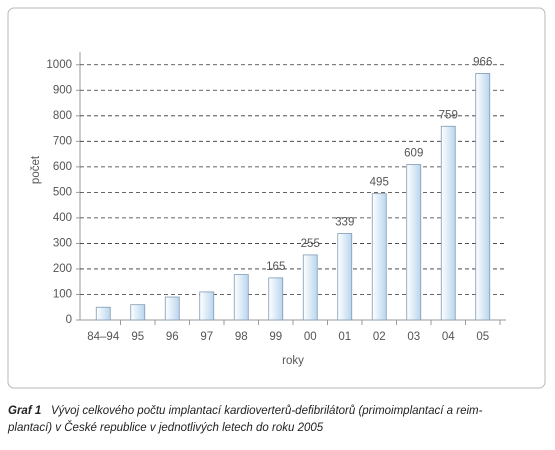 The width and height of the screenshot is (555, 450). Describe the element at coordinates (413, 337) in the screenshot. I see `x-tick-label: 03` at that location.